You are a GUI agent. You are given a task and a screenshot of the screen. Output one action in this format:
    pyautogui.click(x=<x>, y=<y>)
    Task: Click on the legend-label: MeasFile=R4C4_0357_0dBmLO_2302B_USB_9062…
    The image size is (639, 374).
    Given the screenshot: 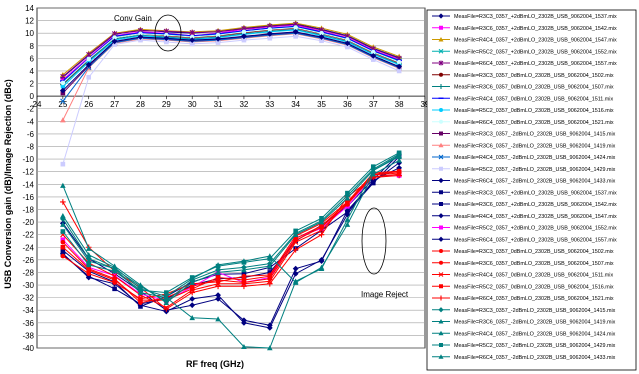 What is the action you would take?
    pyautogui.click(x=533, y=99)
    